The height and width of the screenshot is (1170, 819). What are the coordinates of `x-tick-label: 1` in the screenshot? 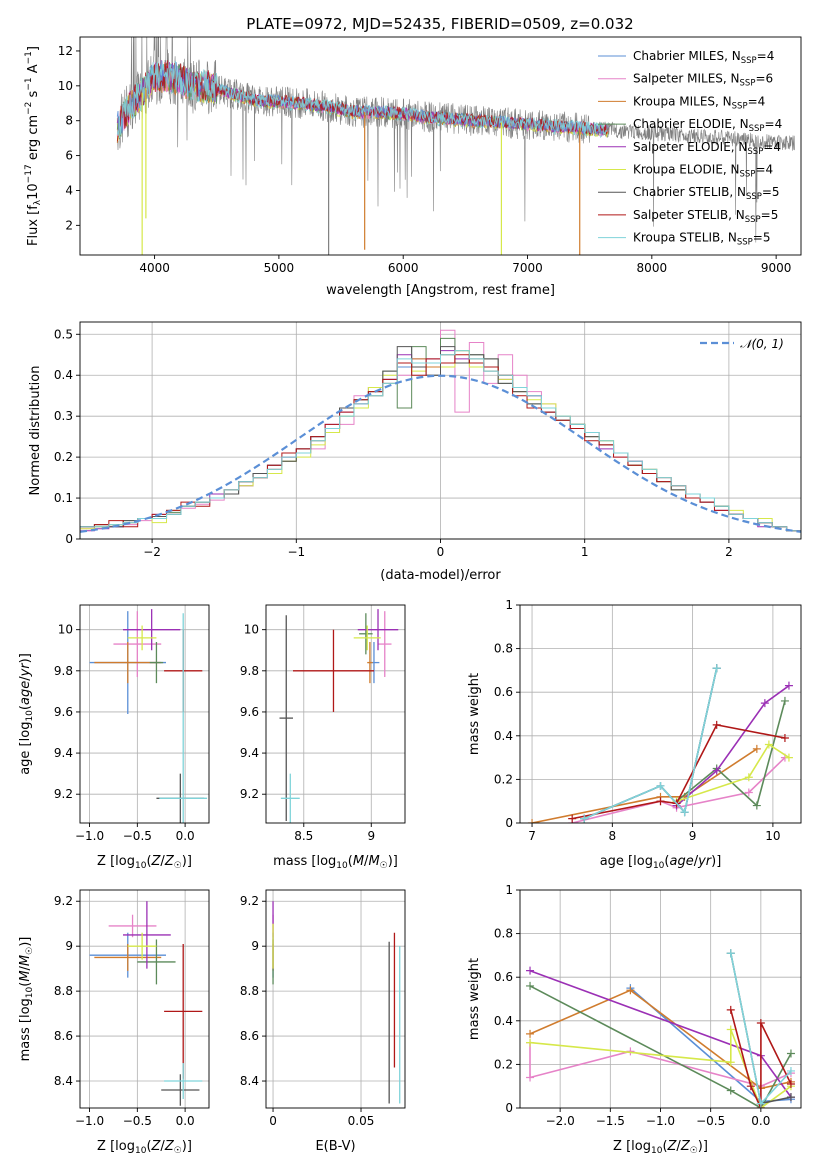 It's located at (585, 552).